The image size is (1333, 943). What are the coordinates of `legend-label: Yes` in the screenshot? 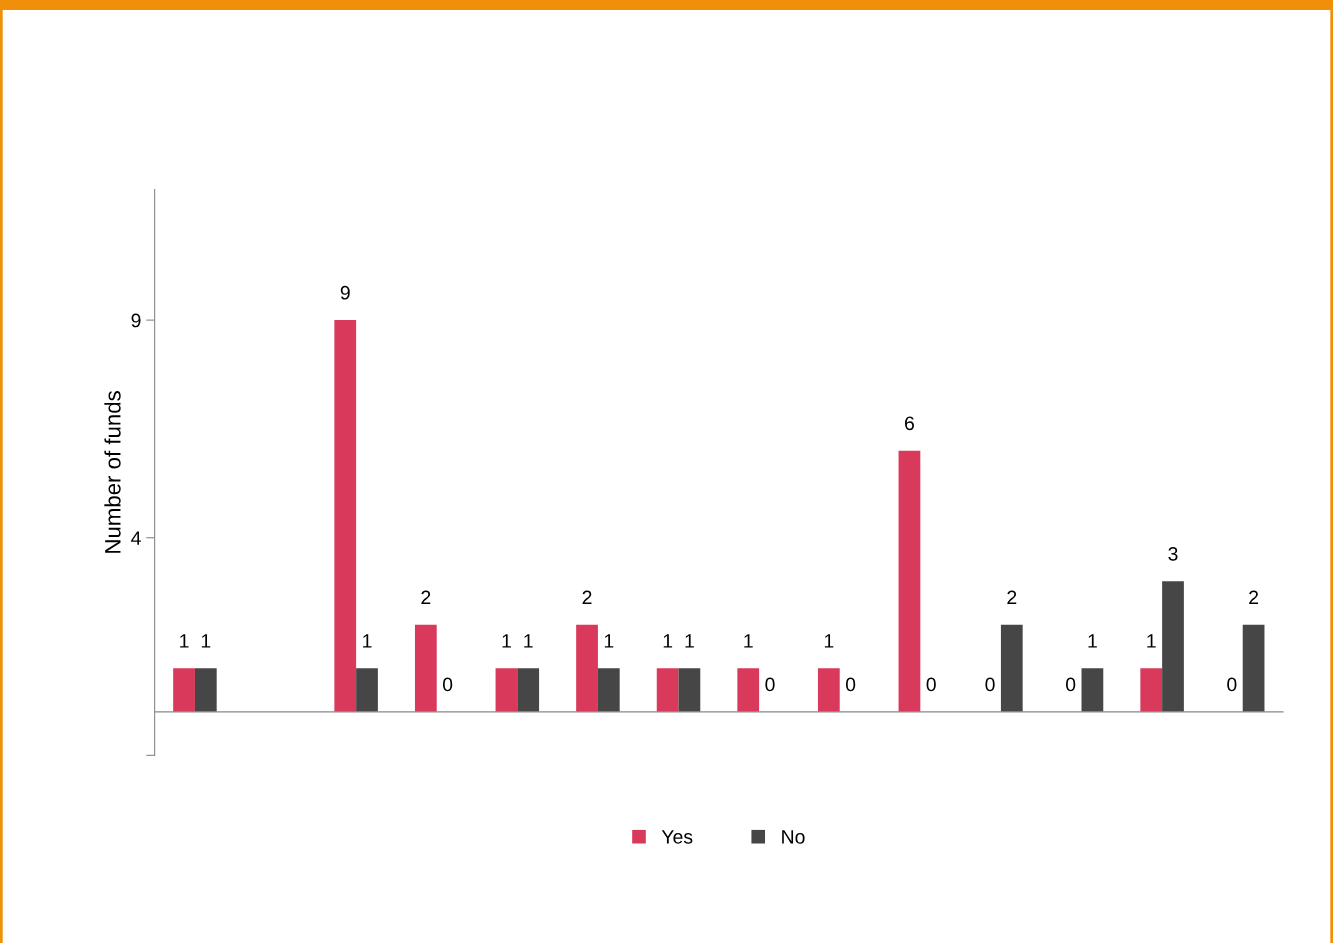 It's located at (677, 837).